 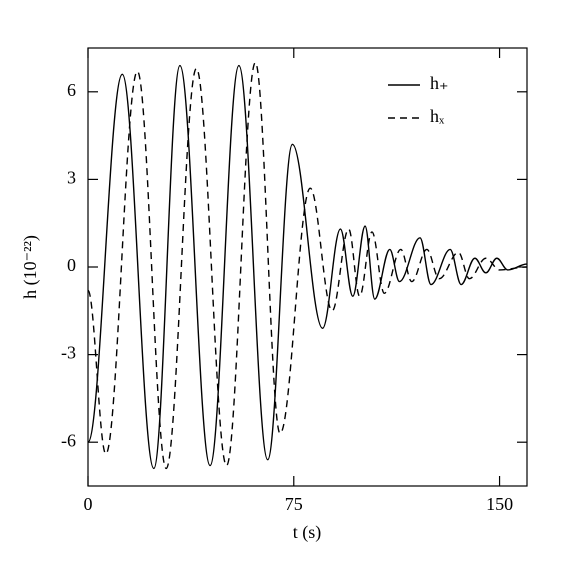 What do you see at coordinates (30, 267) in the screenshot?
I see `y-axis-label: h (10⁻²²)` at bounding box center [30, 267].